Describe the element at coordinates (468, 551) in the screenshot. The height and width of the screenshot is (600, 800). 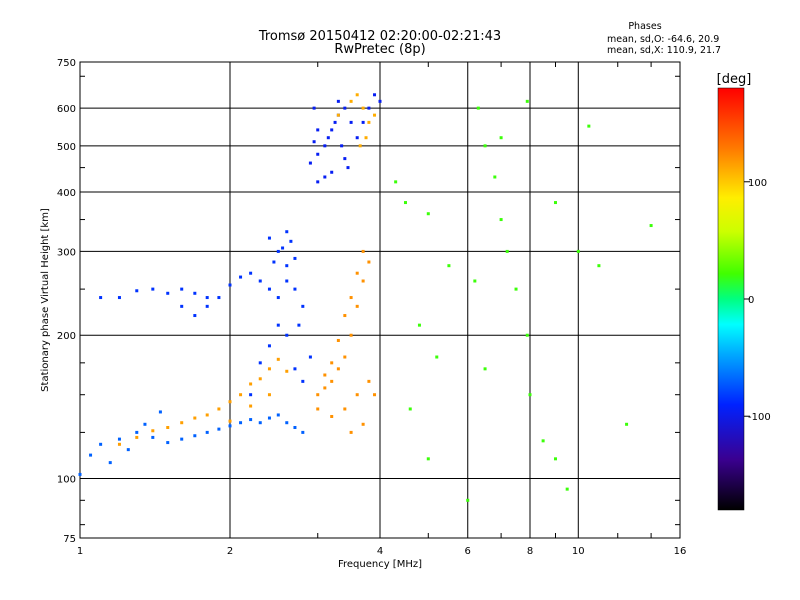
I see `x-tick-label: 6` at that location.